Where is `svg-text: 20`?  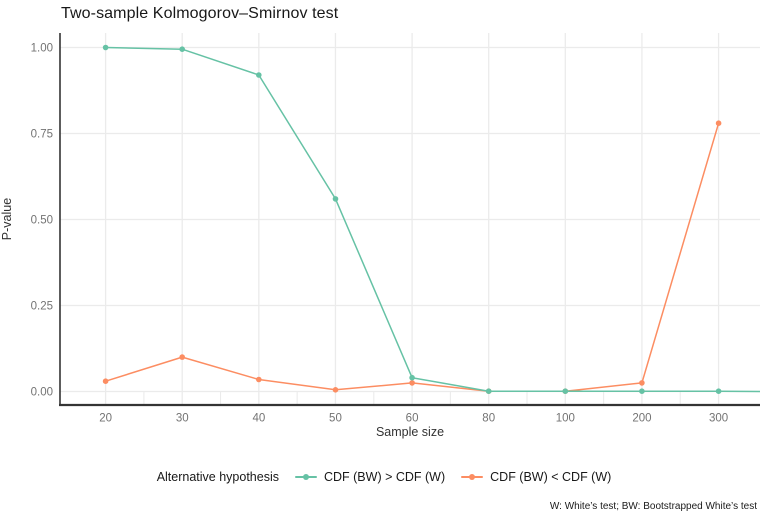 svg-text: 20 is located at coordinates (105, 419).